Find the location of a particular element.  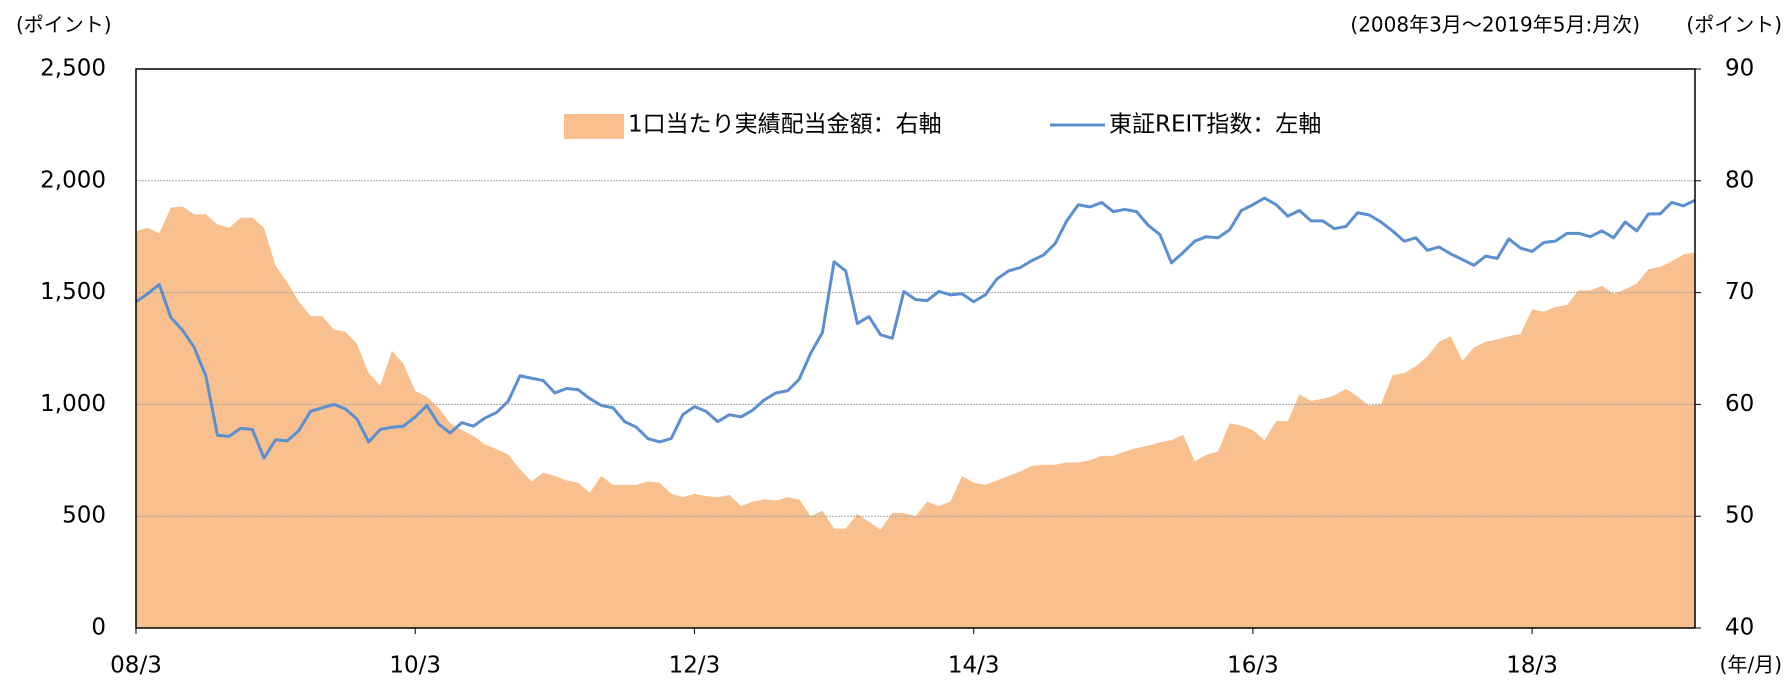

y2-tick-label: 60 is located at coordinates (1739, 404).